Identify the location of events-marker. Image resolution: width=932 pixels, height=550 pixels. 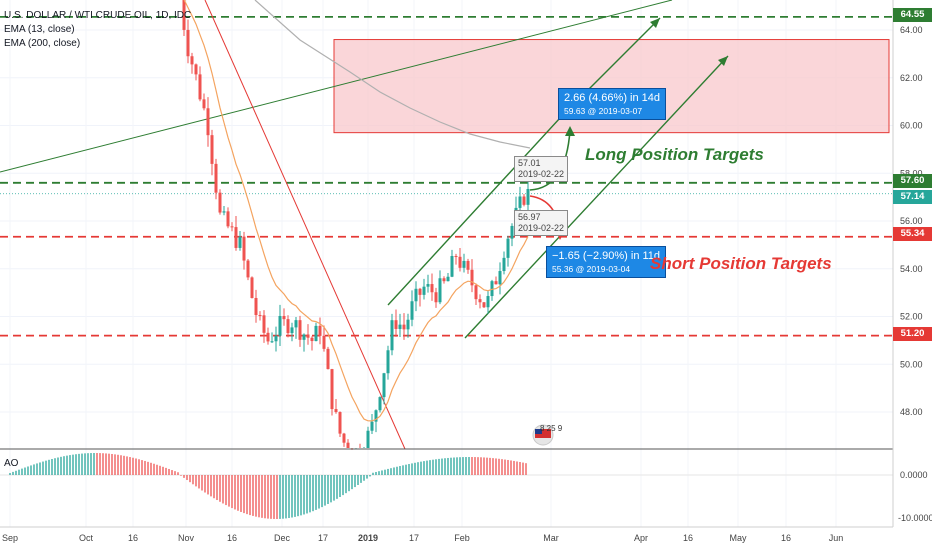
(543, 435).